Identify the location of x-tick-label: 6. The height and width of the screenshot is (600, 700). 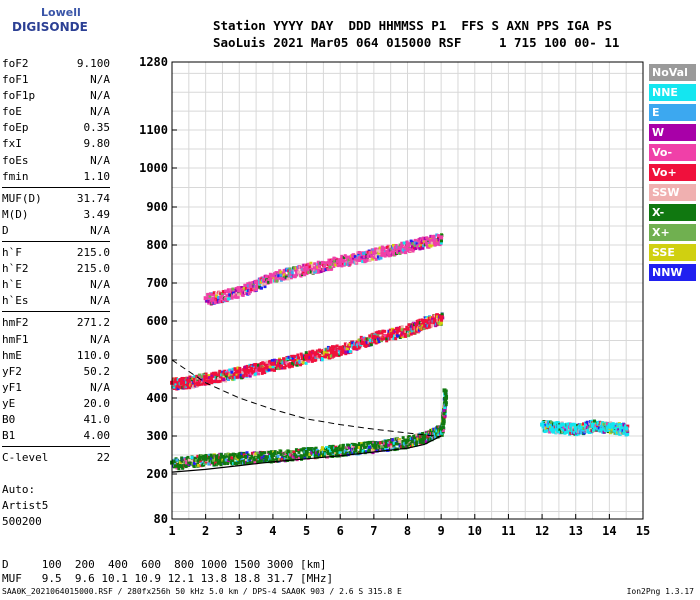
(340, 531).